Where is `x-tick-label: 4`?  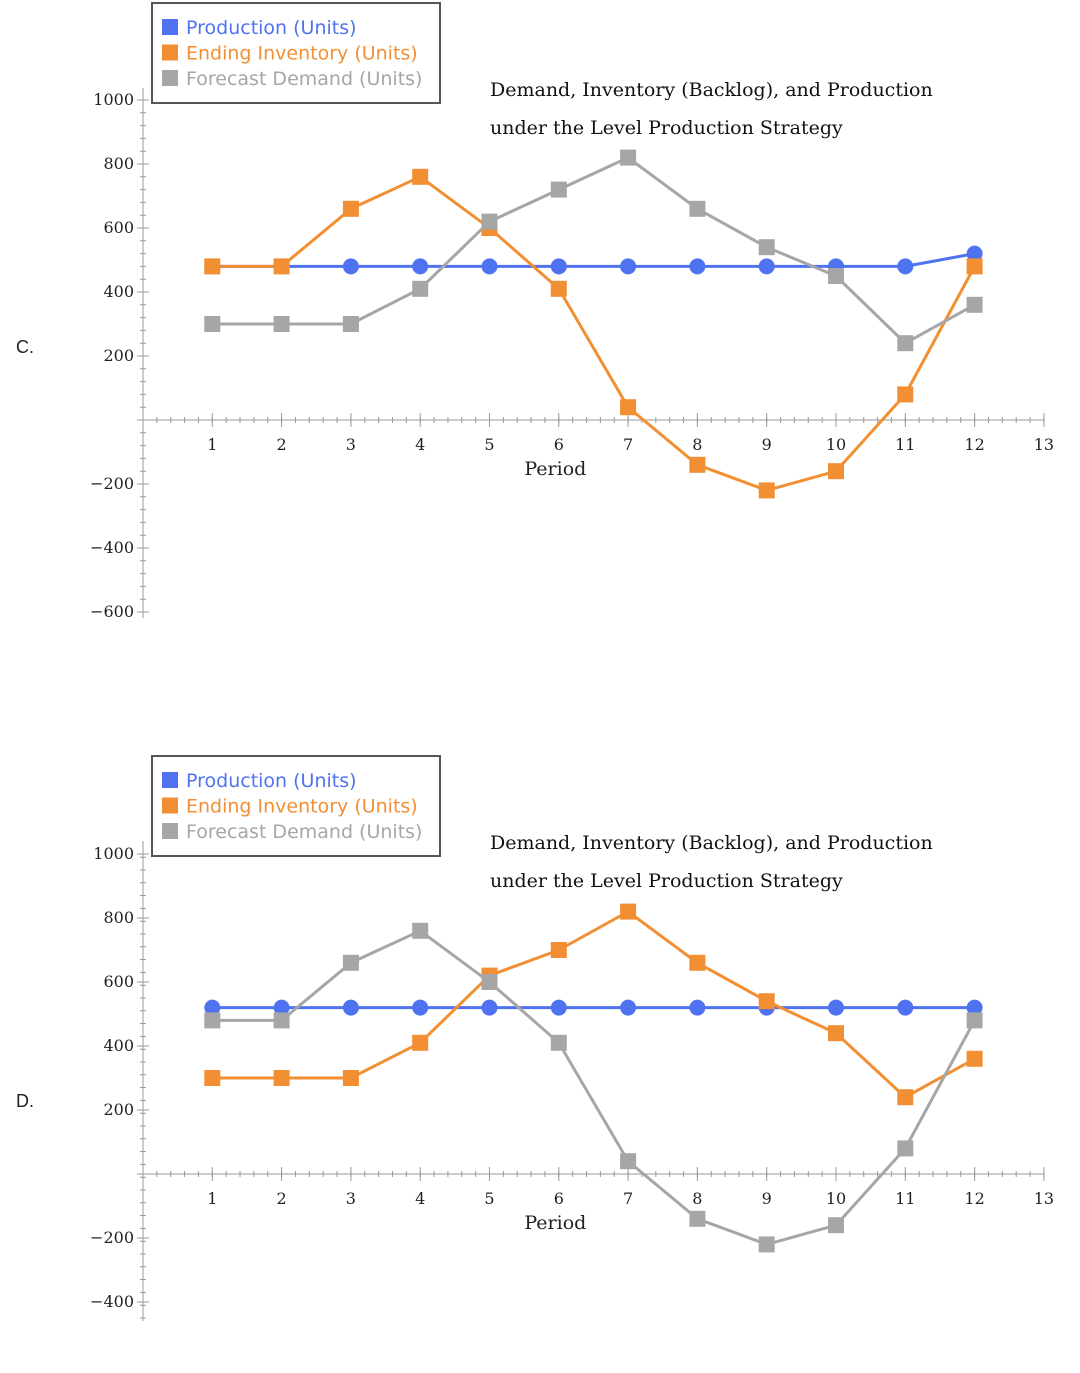
x-tick-label: 4 is located at coordinates (420, 444).